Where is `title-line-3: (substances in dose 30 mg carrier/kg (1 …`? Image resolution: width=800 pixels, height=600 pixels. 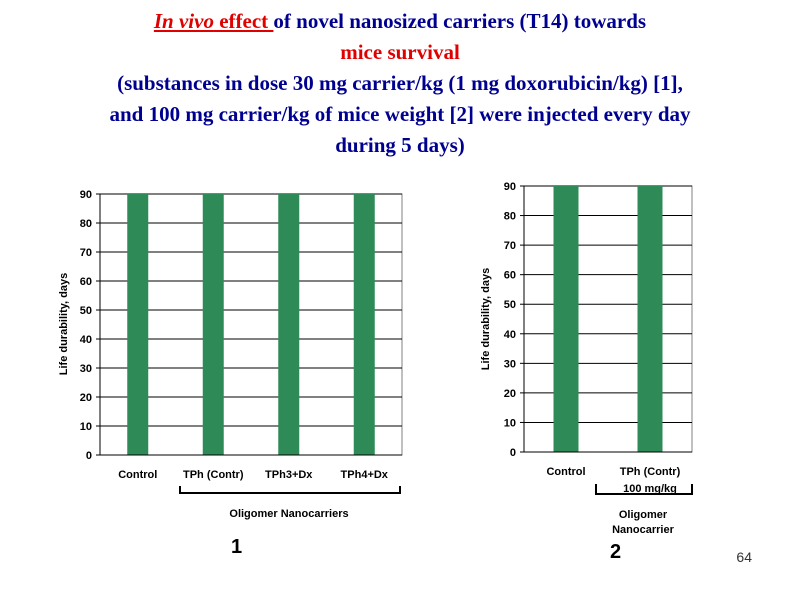
title-line-3: (substances in dose 30 mg carrier/kg (1 … is located at coordinates (400, 83).